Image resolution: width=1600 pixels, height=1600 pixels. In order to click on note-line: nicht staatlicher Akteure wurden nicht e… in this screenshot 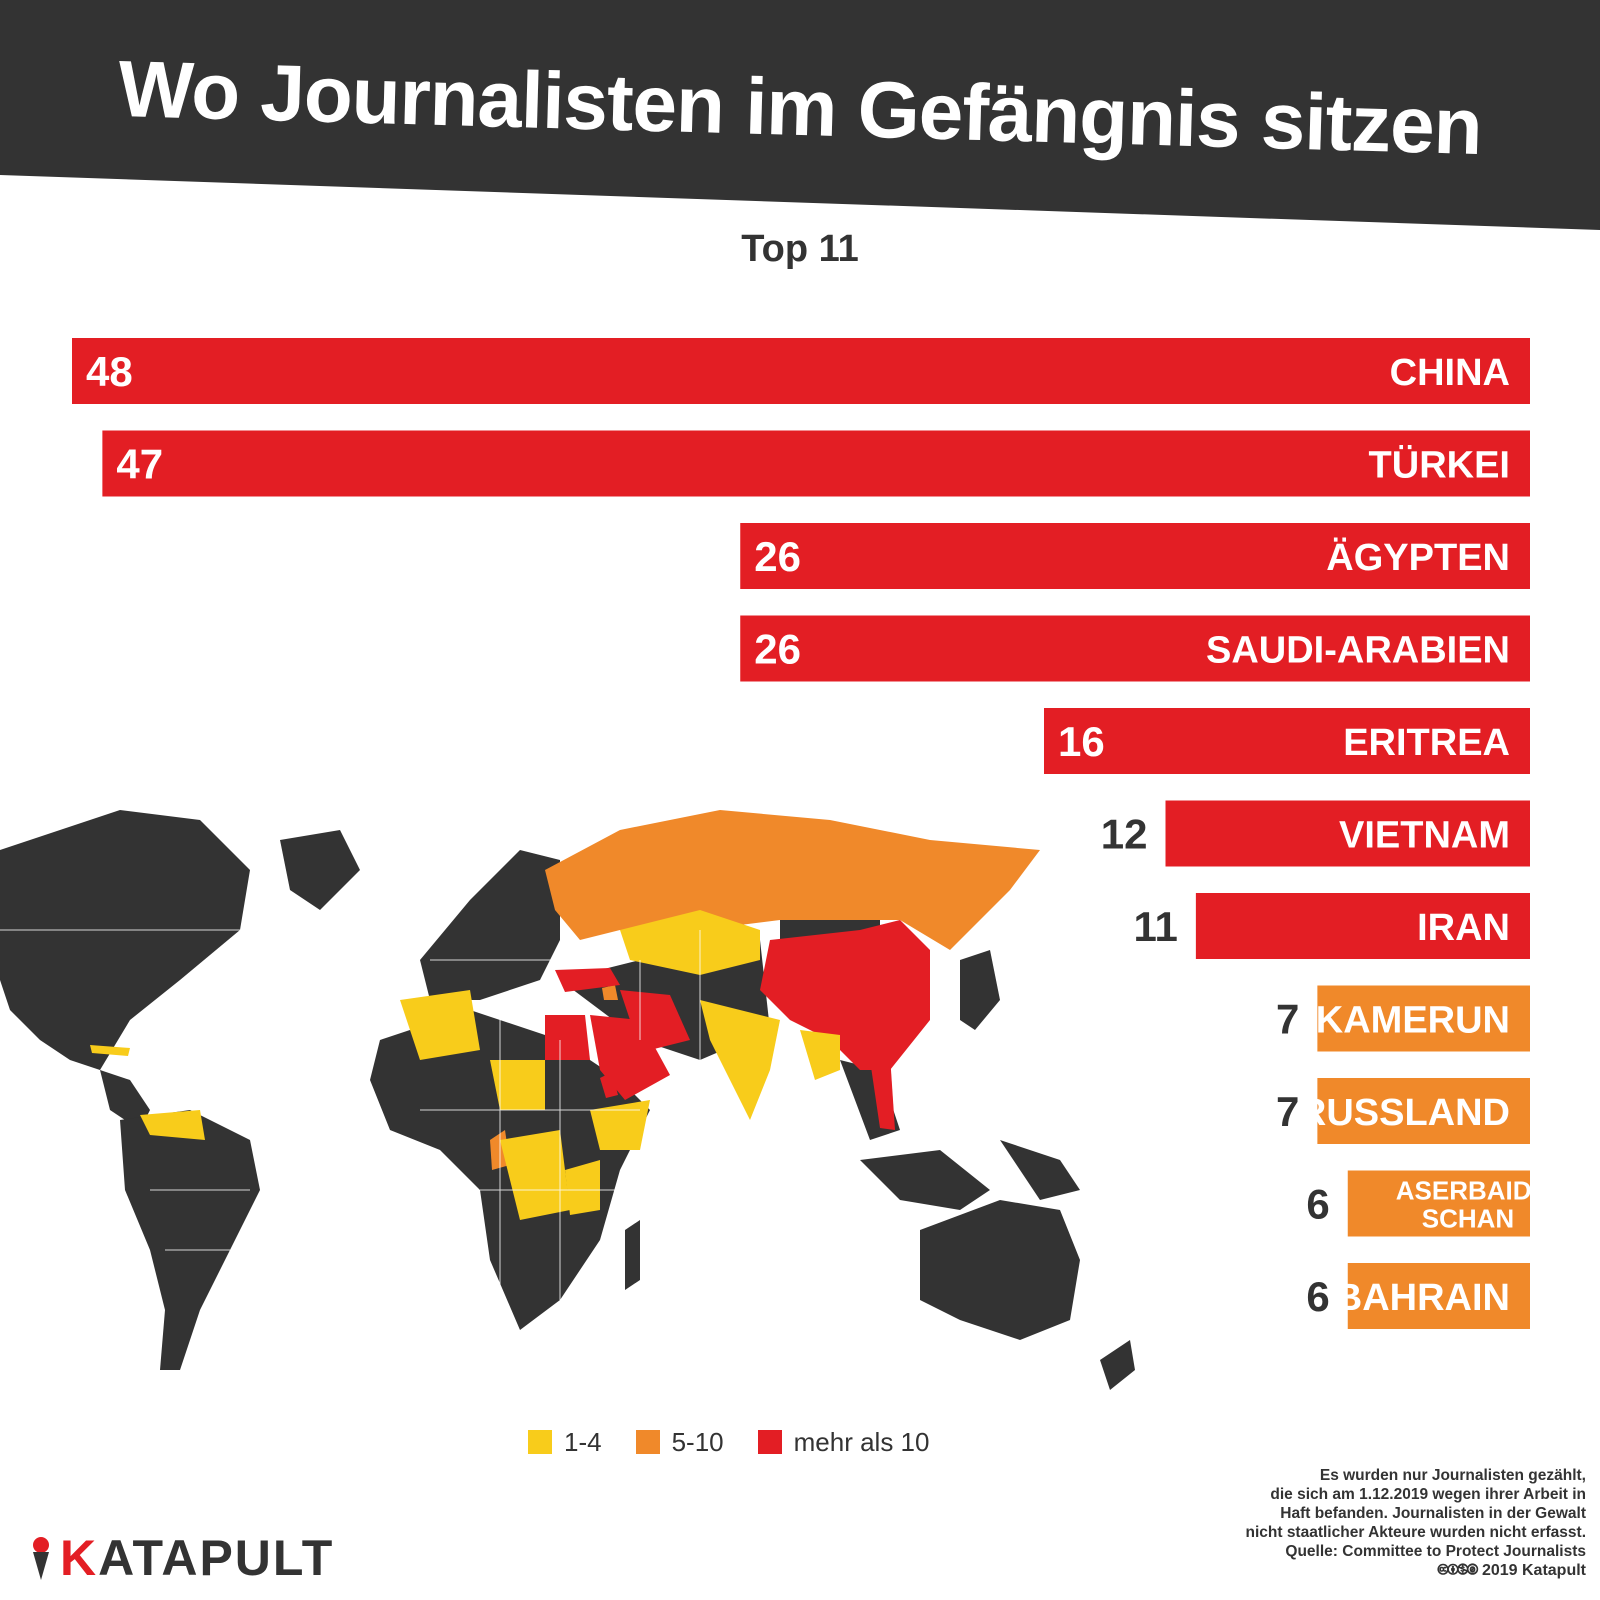, I will do `click(1415, 1532)`.